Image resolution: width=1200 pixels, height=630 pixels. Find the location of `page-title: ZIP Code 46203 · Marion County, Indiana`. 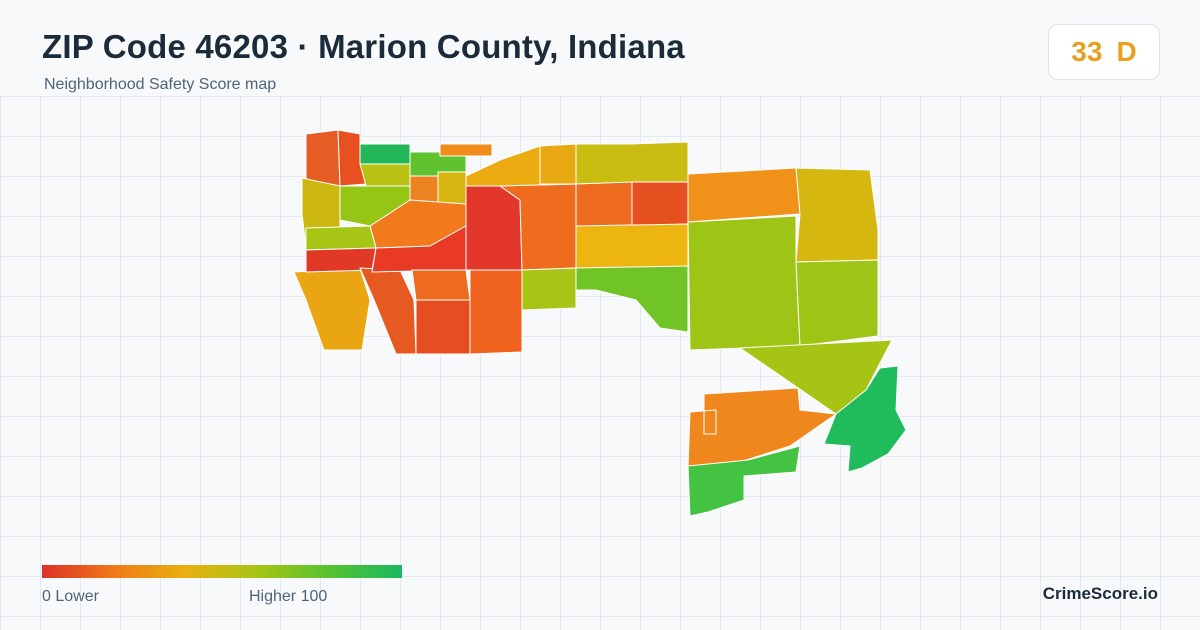

page-title: ZIP Code 46203 · Marion County, Indiana is located at coordinates (363, 46).